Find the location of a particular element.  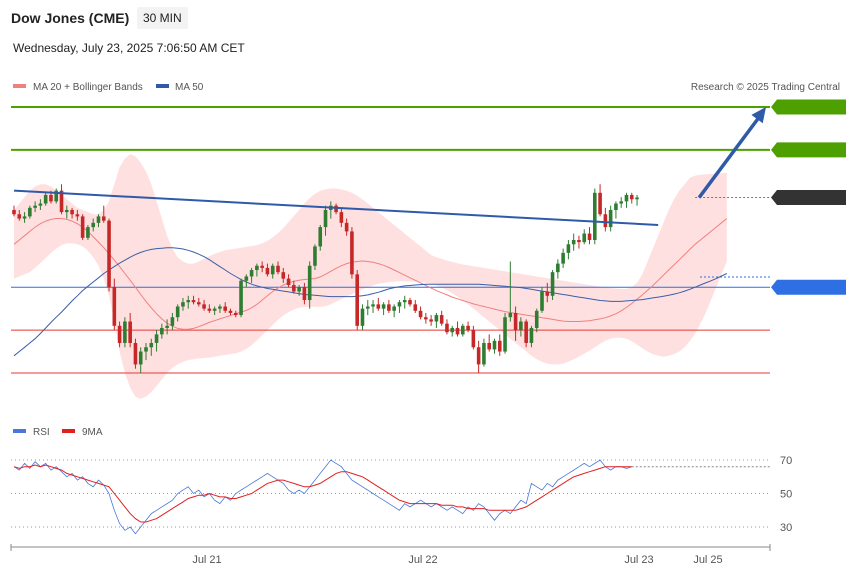

rsi-legend-swatch is located at coordinates (19, 431).